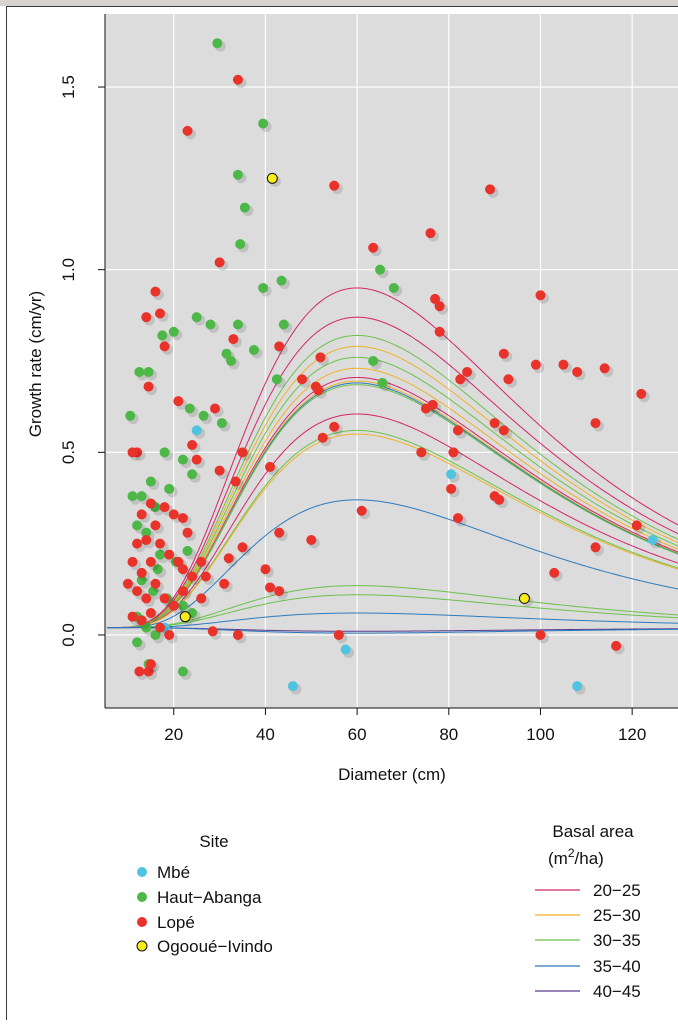  I want to click on x-tick-label-80: 80, so click(448, 734).